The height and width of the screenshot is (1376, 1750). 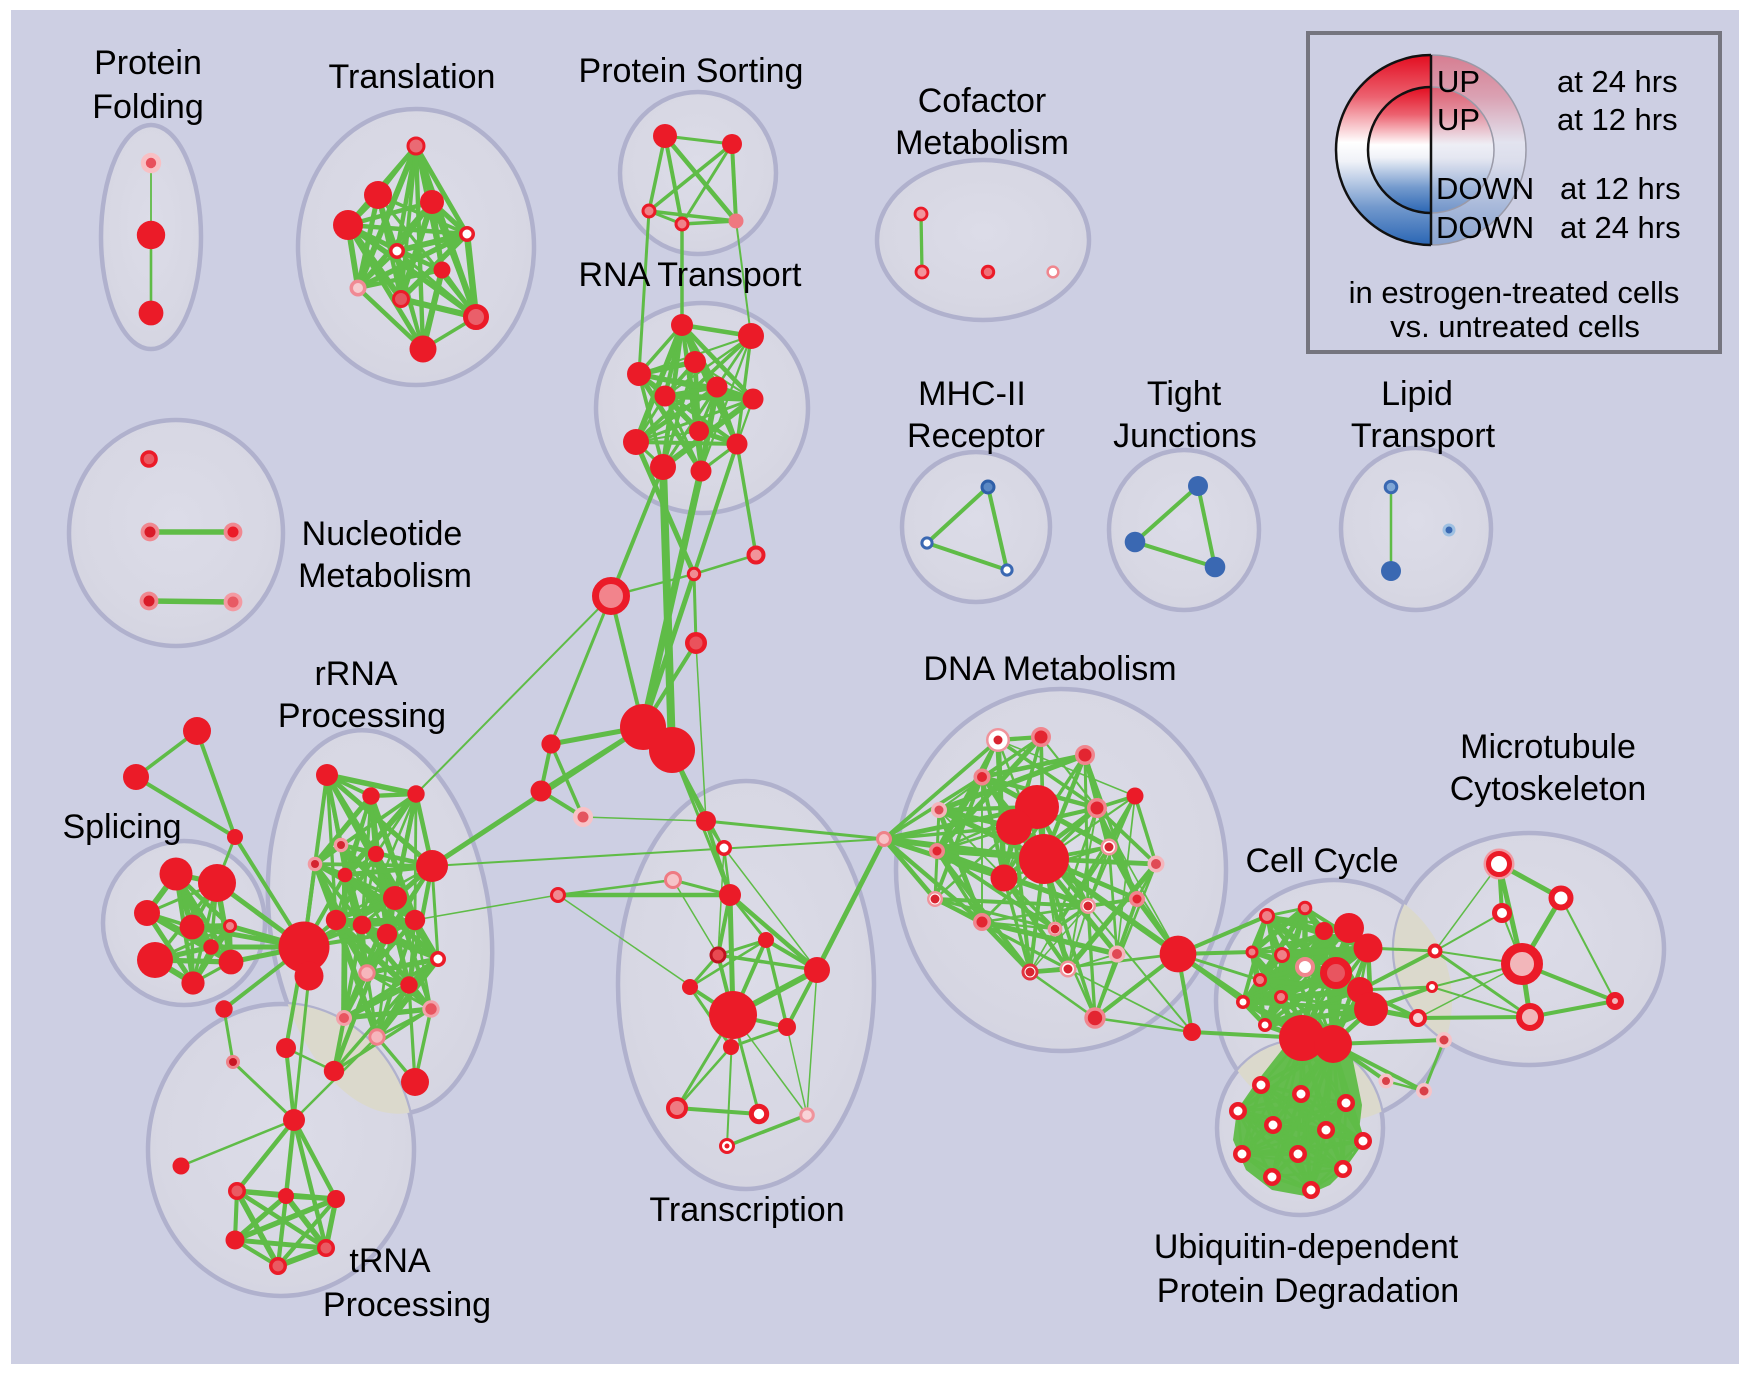 What do you see at coordinates (390, 1261) in the screenshot?
I see `svg-text: tRNA` at bounding box center [390, 1261].